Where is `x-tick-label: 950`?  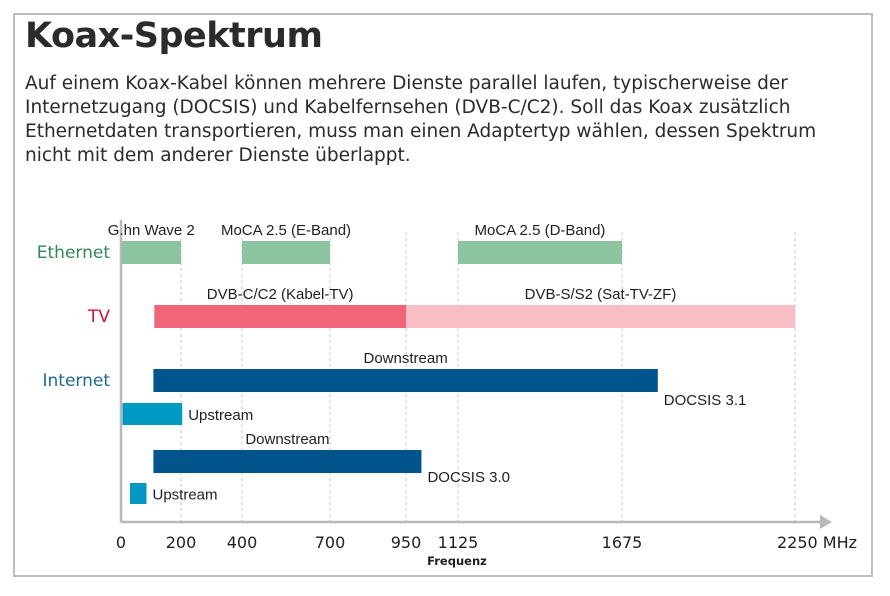
x-tick-label: 950 is located at coordinates (406, 542).